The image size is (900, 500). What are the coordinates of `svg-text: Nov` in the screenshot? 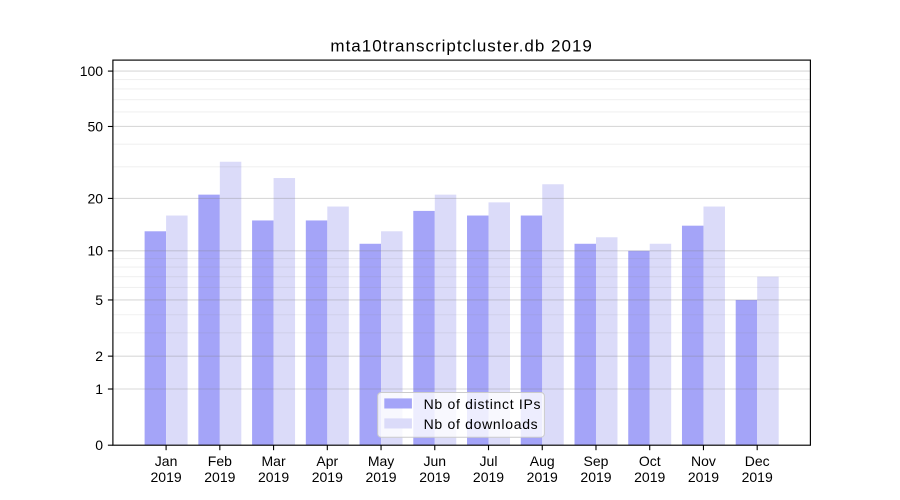 It's located at (703, 461).